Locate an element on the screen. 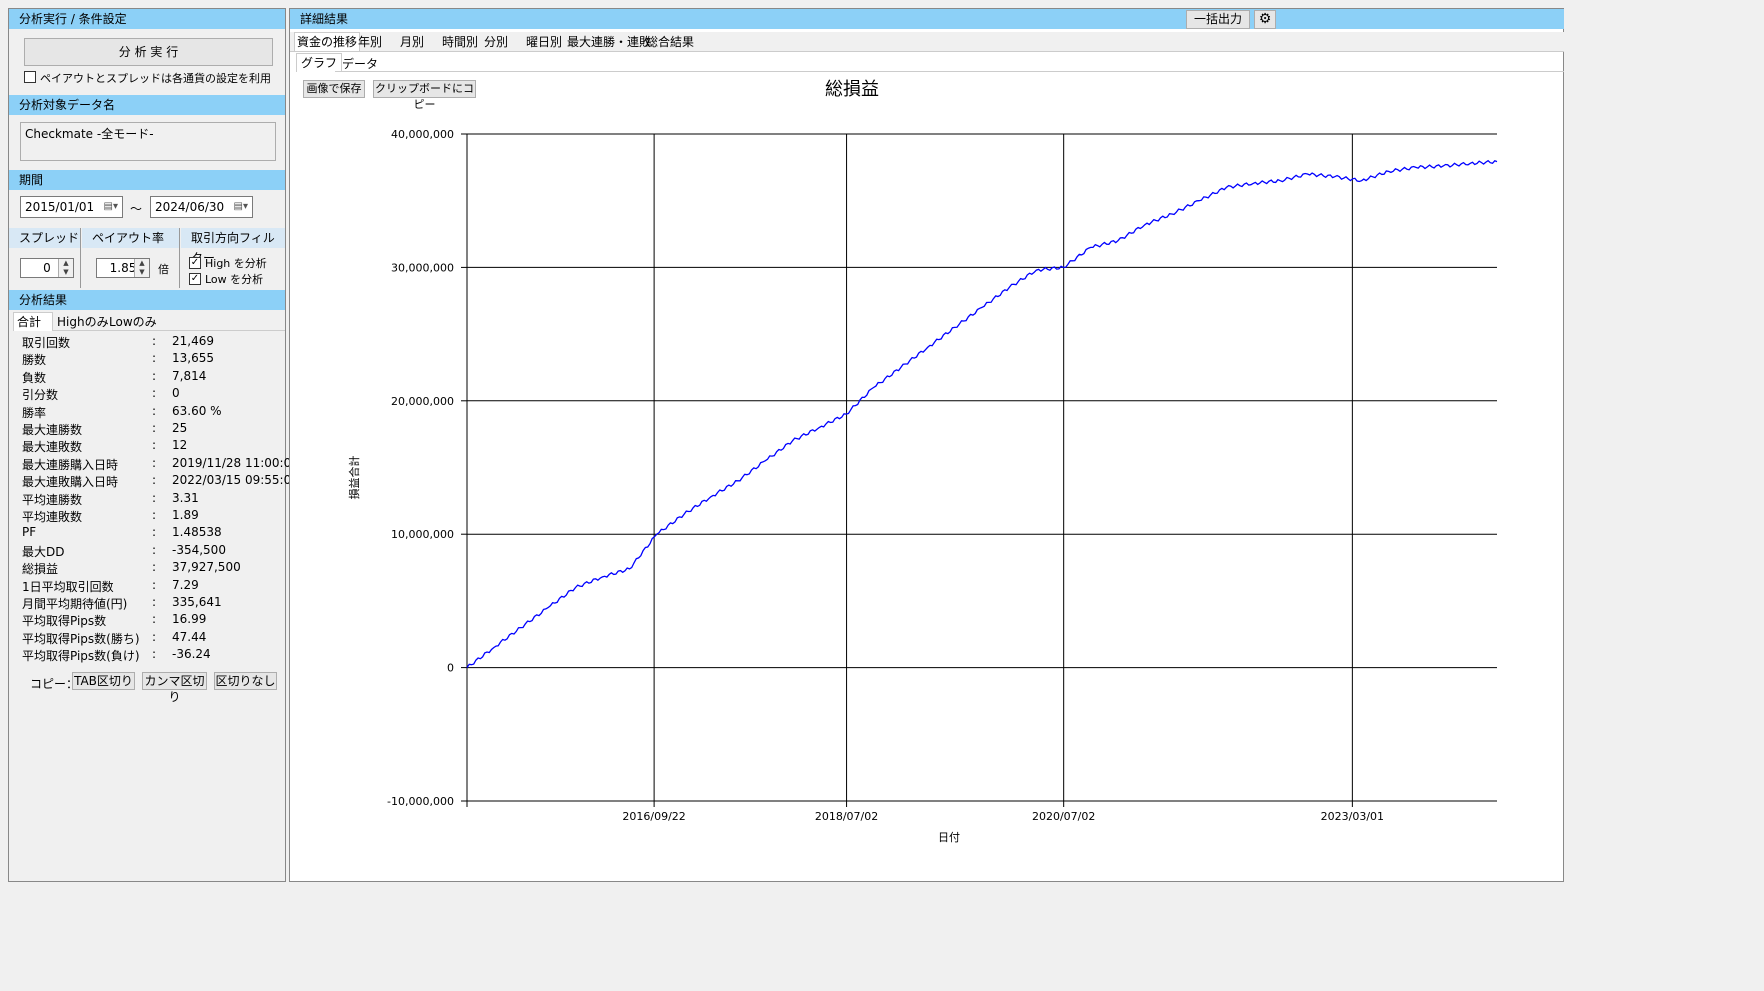 The image size is (1764, 991). stat-label: 引分数 is located at coordinates (40, 395).